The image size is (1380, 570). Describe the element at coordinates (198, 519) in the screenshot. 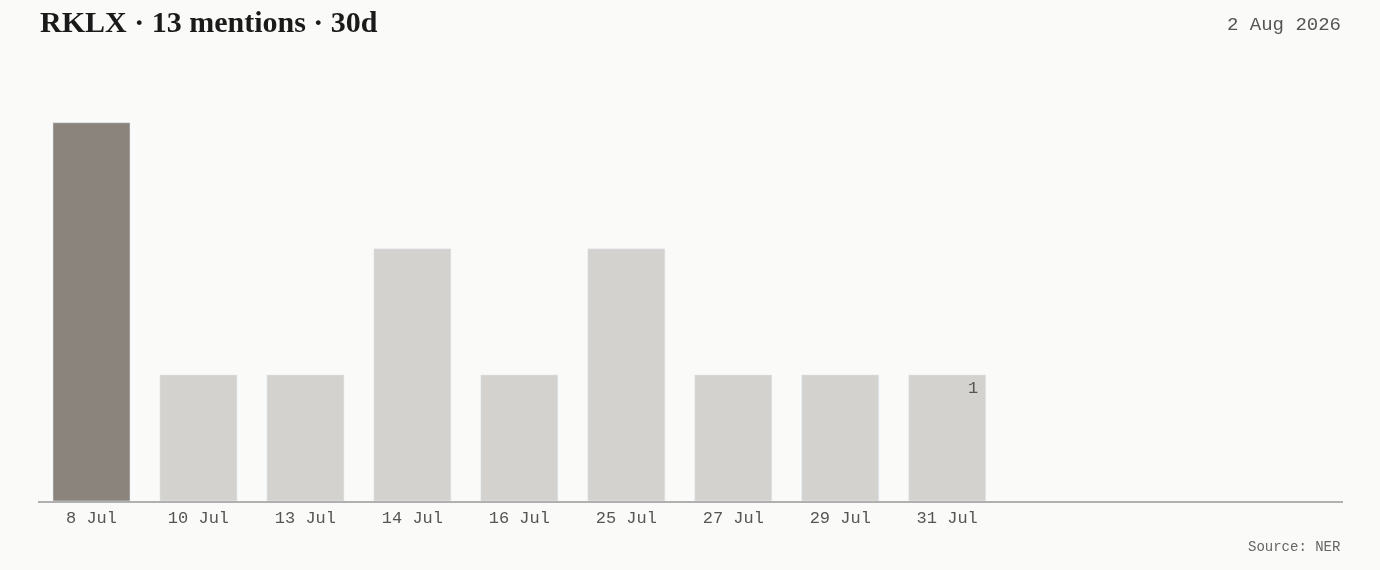

I see `x-tick-label: 10 Jul` at that location.